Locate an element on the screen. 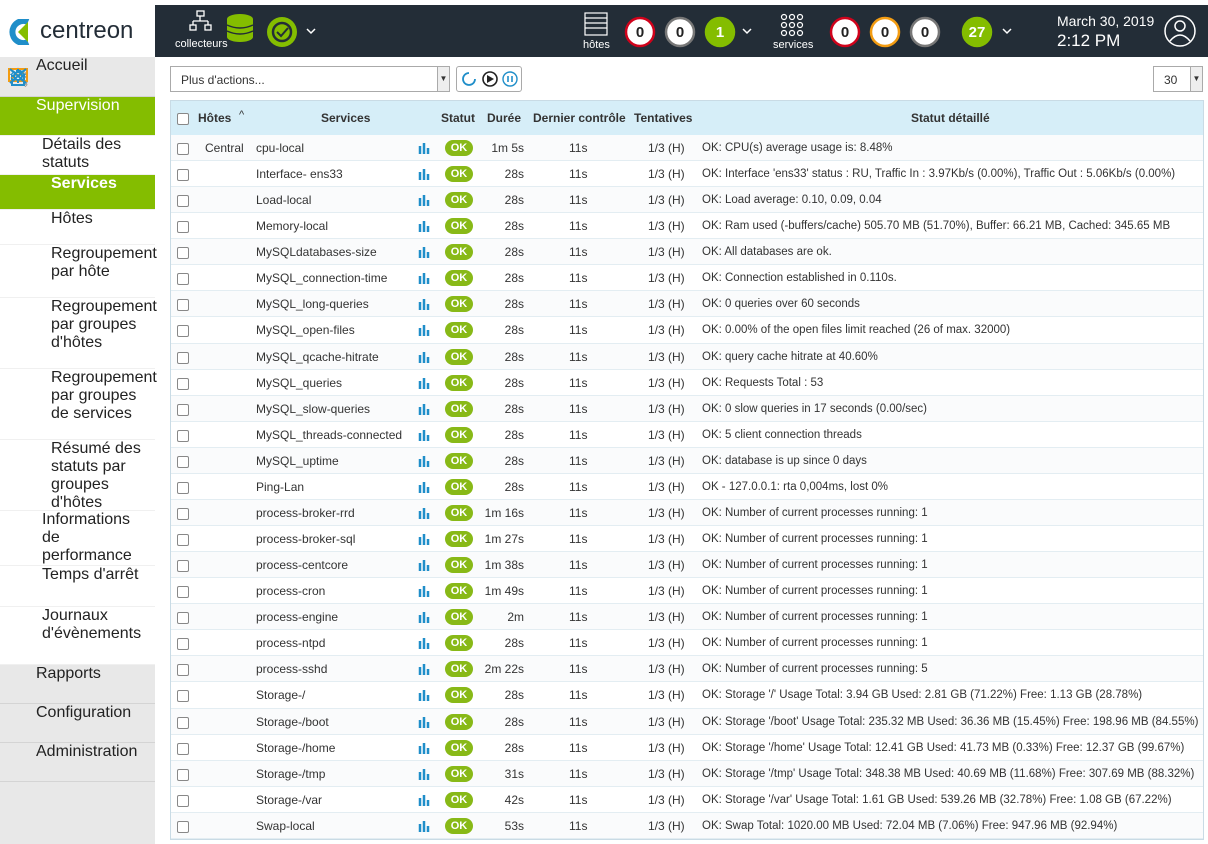 Image resolution: width=1208 pixels, height=844 pixels. column-header: Tentatives is located at coordinates (663, 118).